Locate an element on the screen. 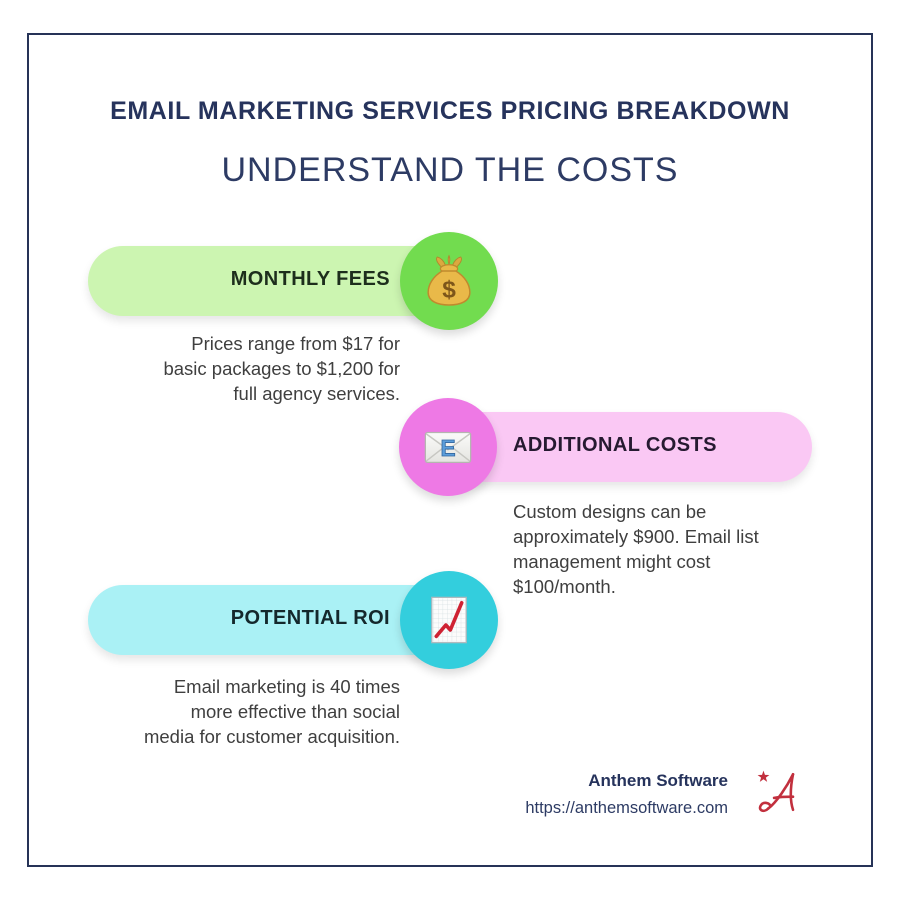  footer-brand-name: Anthem Software is located at coordinates (658, 780).